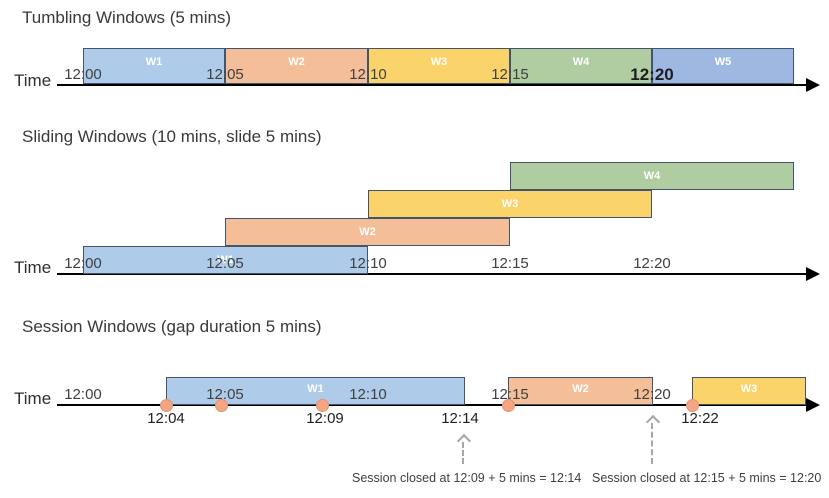 The height and width of the screenshot is (498, 829). I want to click on window-w5: W5, so click(723, 66).